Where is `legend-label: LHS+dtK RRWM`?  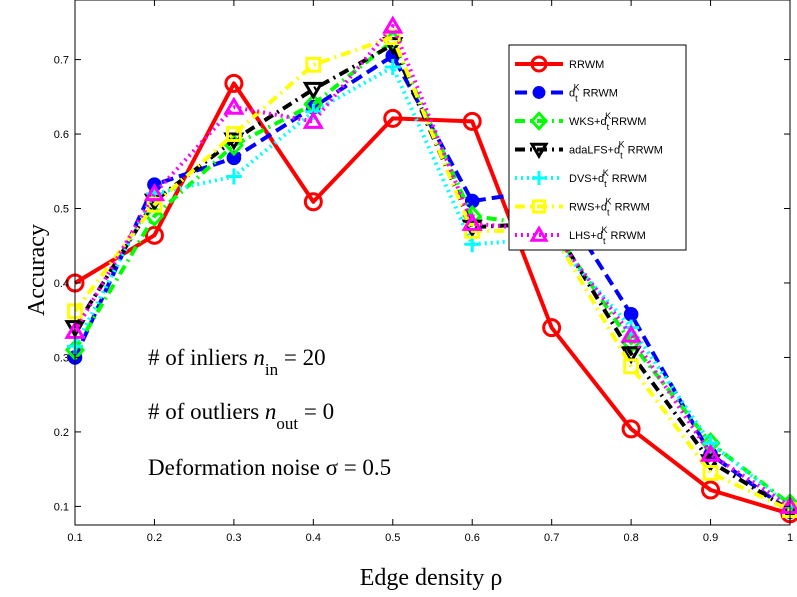
legend-label: LHS+dtK RRWM is located at coordinates (607, 235).